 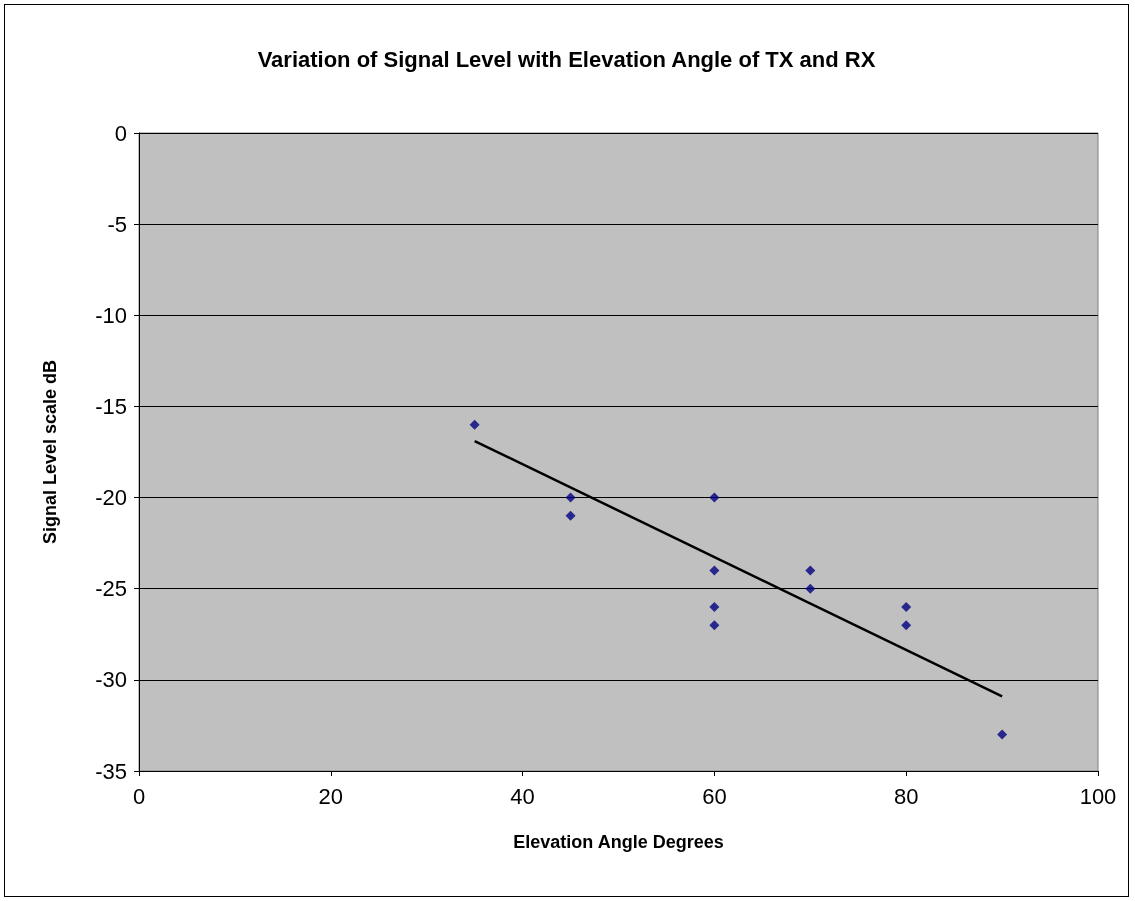 What do you see at coordinates (111, 406) in the screenshot?
I see `y-tick-label: -15` at bounding box center [111, 406].